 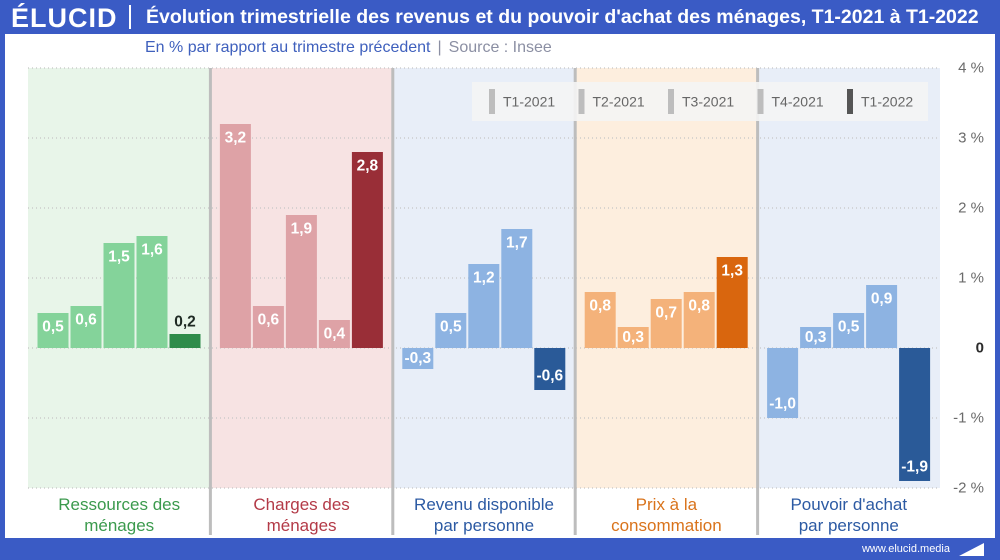 I want to click on bar-charges-des-menages-t1-2022, so click(x=367, y=250).